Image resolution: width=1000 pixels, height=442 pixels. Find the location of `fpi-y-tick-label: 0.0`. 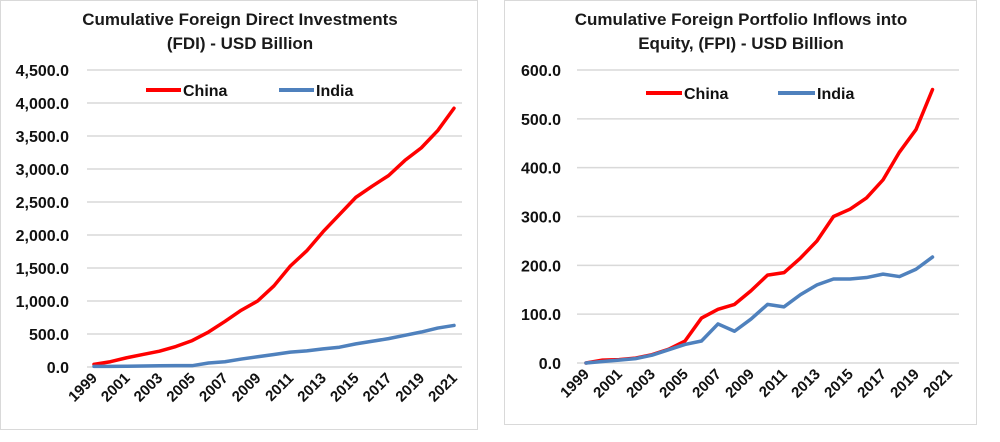

fpi-y-tick-label: 0.0 is located at coordinates (550, 364).